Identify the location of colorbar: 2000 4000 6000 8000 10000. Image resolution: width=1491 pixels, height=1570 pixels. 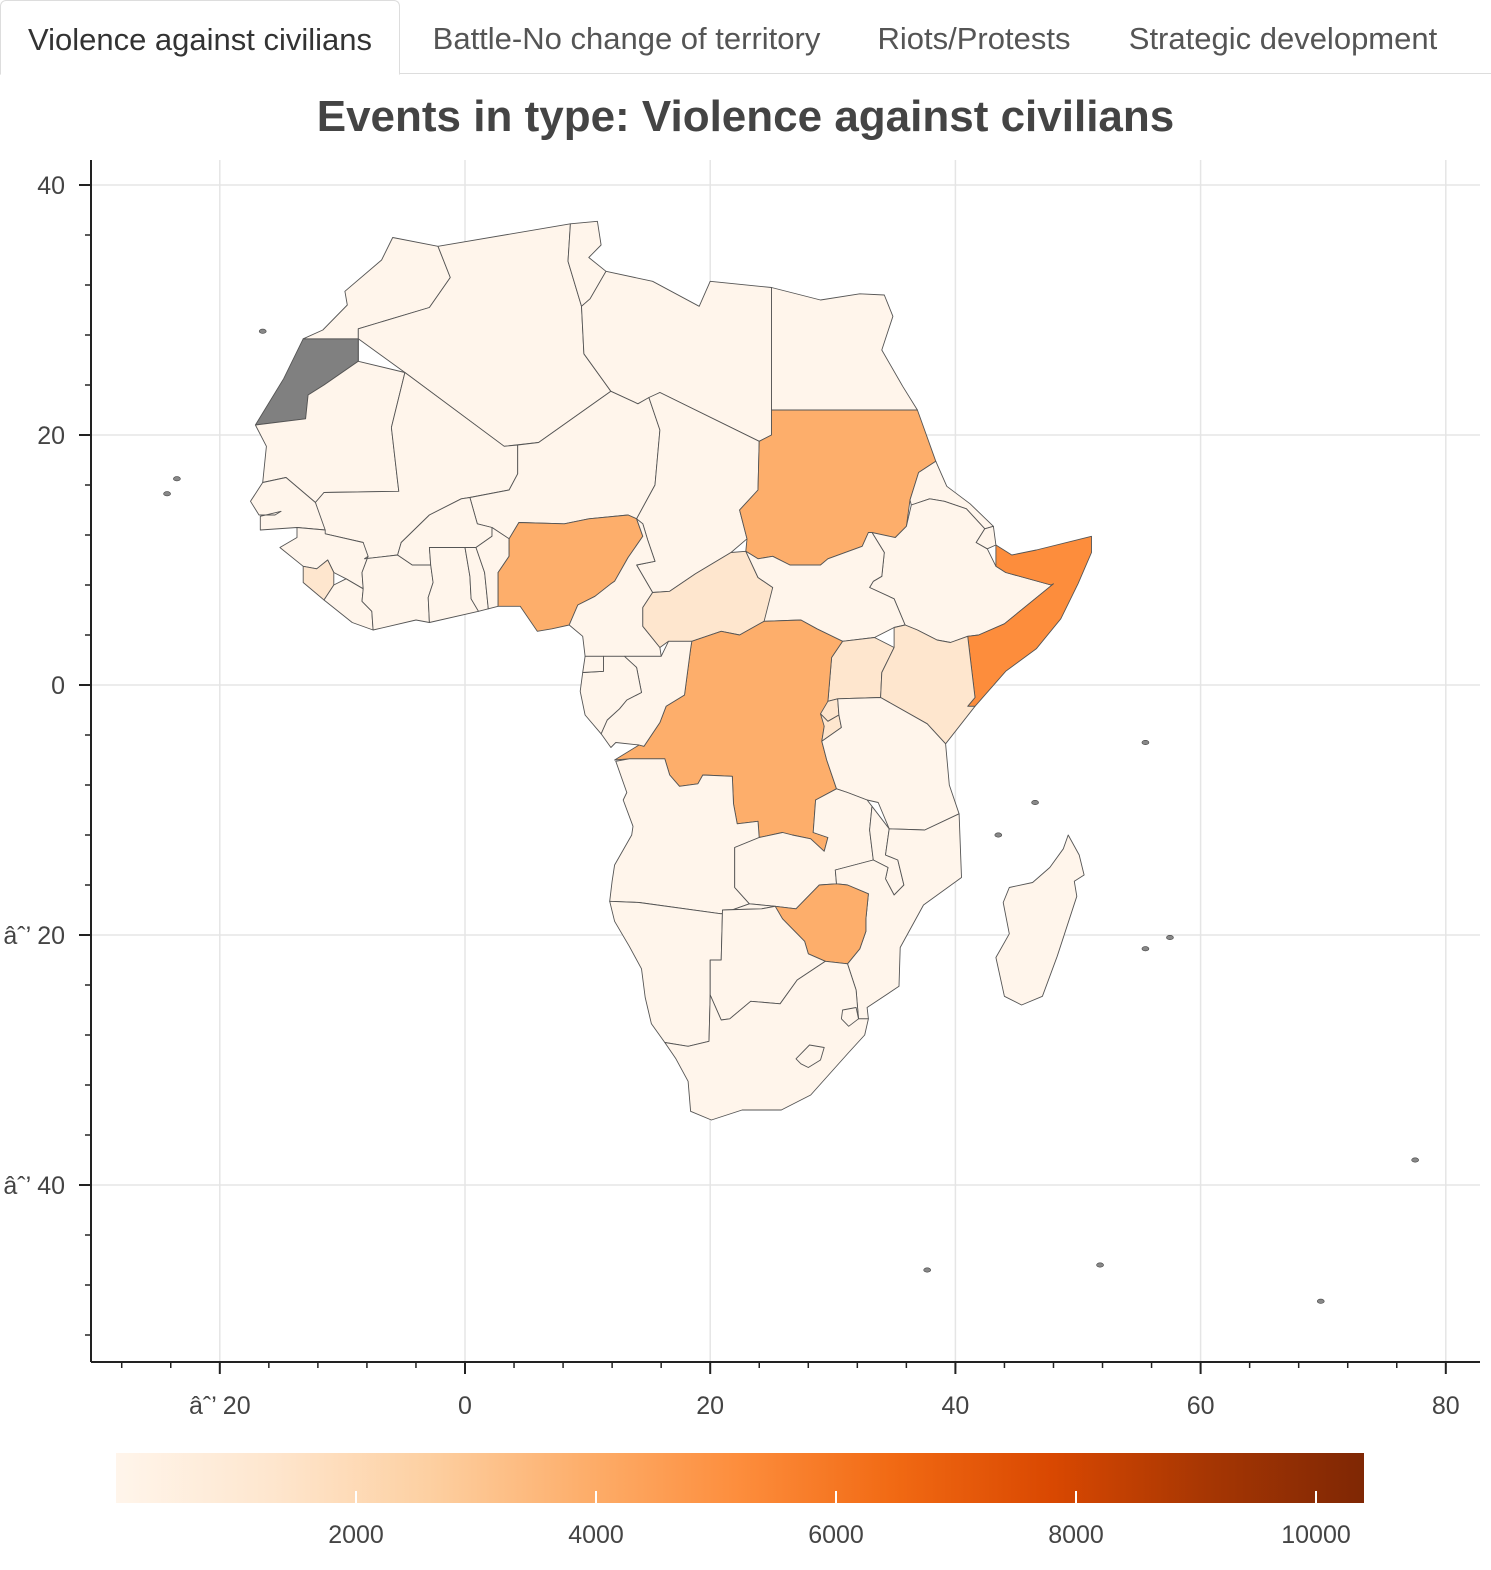
(740, 1501).